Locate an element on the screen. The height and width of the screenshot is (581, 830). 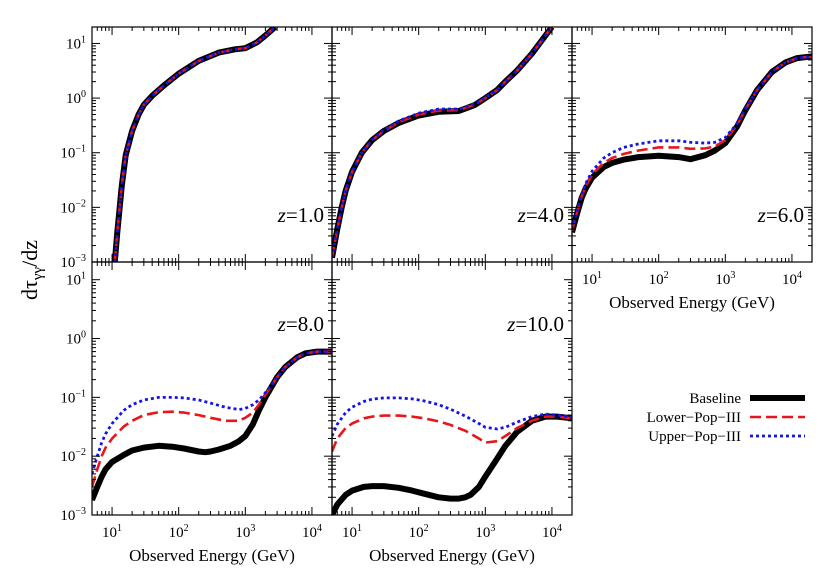
legend-label: Baseline is located at coordinates (715, 399).